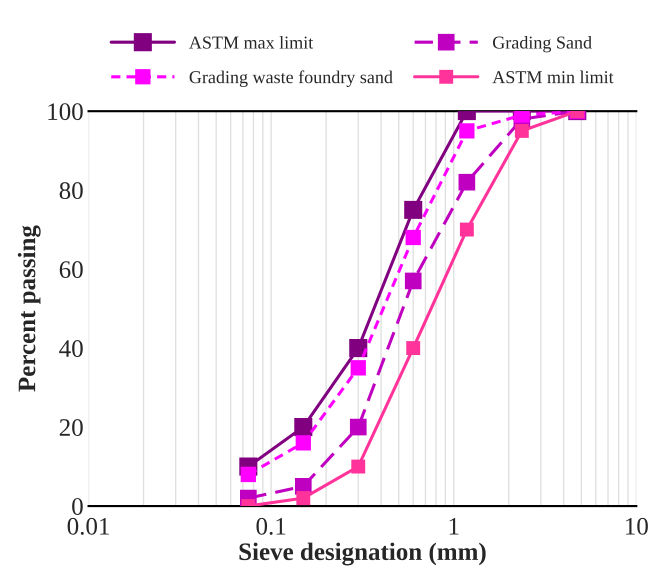 The width and height of the screenshot is (656, 585). What do you see at coordinates (454, 526) in the screenshot?
I see `x-tick-label: 1` at bounding box center [454, 526].